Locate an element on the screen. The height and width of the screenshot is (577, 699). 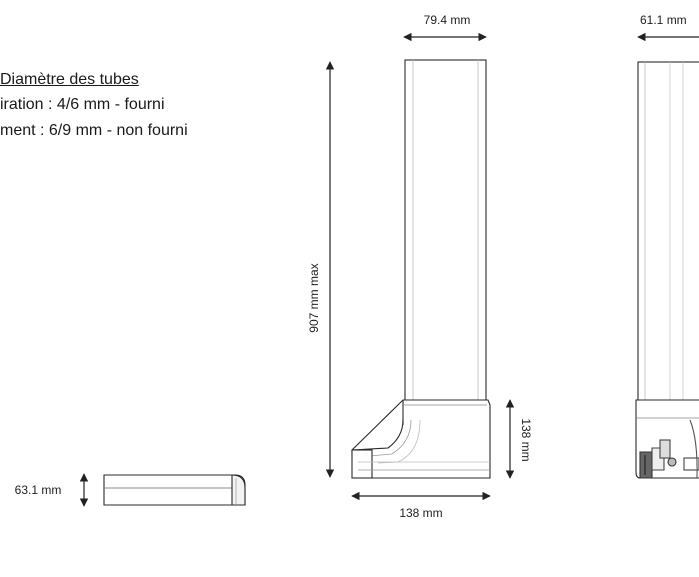
suction-tube-note: iration : 4/6 mm - fourni is located at coordinates (82, 104).